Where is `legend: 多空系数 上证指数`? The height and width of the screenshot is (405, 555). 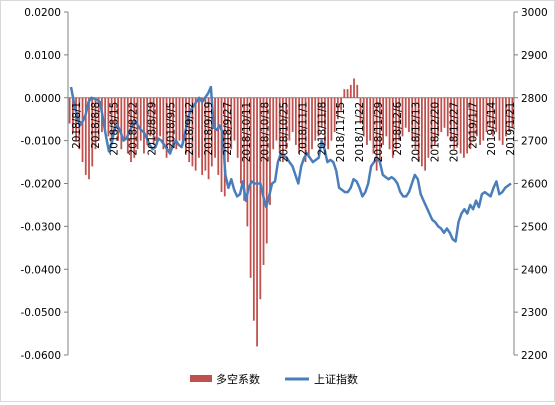 legend: 多空系数 上证指数 is located at coordinates (274, 379).